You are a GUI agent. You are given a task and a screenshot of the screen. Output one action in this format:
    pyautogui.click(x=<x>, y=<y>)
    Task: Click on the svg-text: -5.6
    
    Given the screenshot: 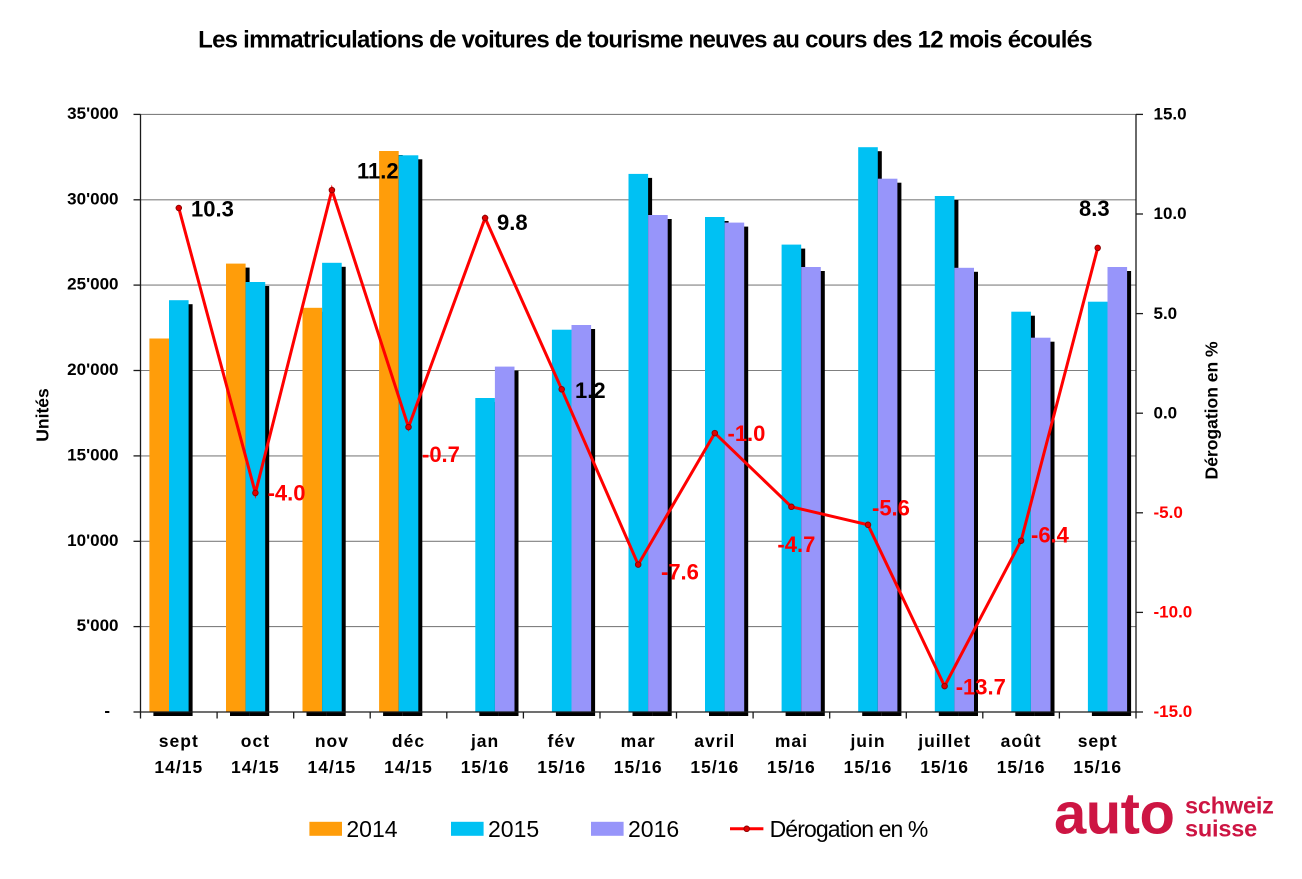 What is the action you would take?
    pyautogui.click(x=891, y=508)
    